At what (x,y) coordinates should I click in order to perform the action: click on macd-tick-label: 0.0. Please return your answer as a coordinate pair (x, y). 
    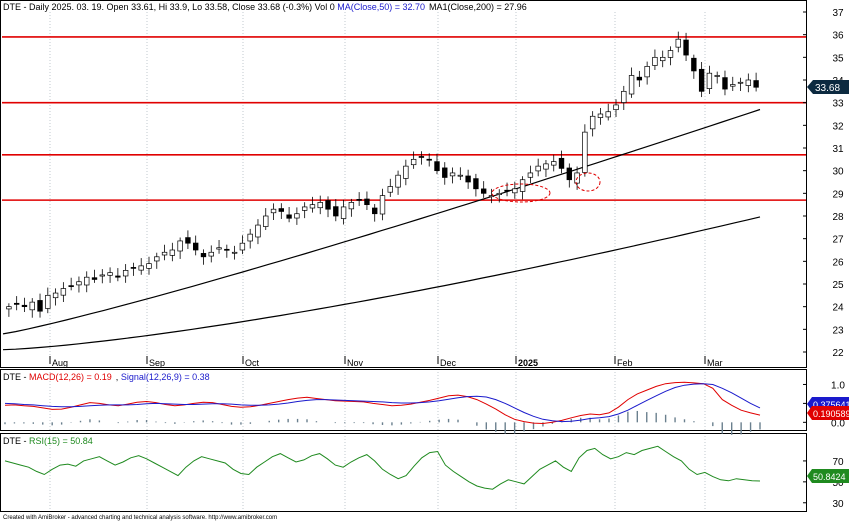
    Looking at the image, I should click on (838, 423).